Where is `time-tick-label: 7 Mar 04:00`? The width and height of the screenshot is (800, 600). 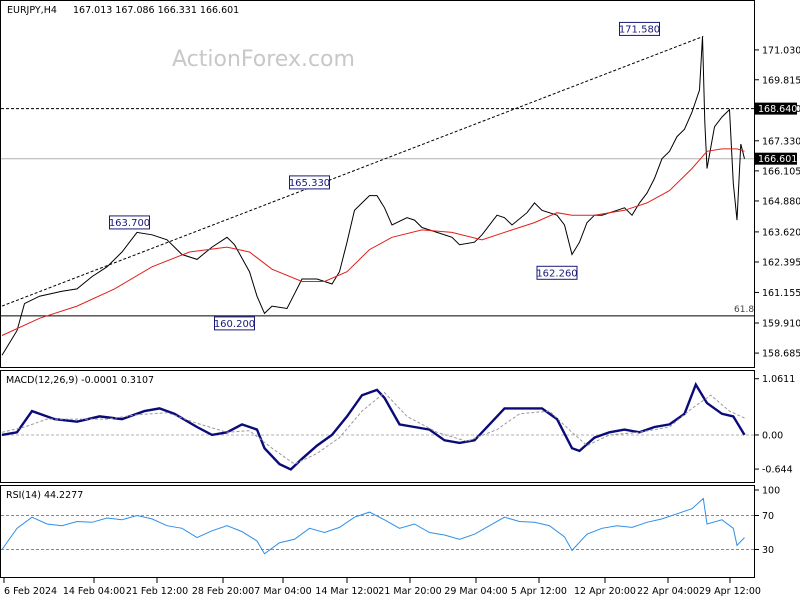
time-tick-label: 7 Mar 04:00 is located at coordinates (282, 591).